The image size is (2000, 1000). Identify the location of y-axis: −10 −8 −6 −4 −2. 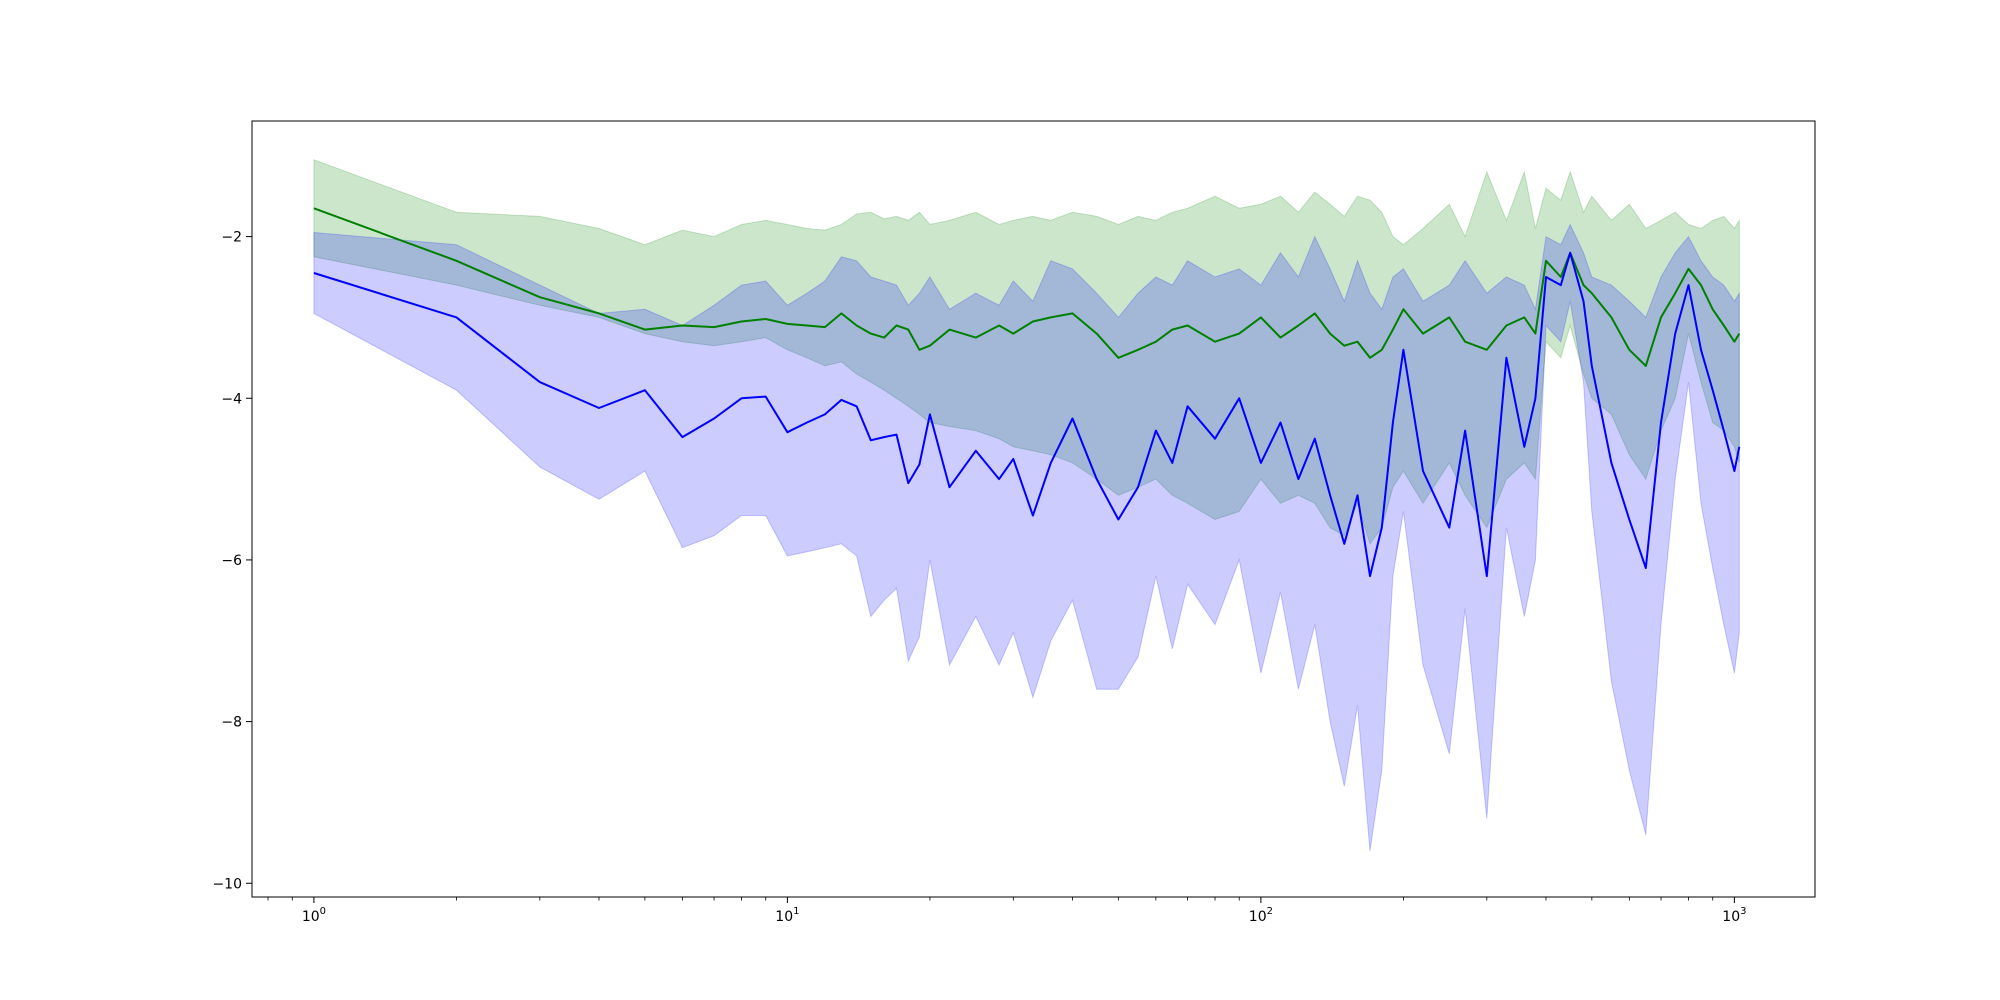
(232, 561).